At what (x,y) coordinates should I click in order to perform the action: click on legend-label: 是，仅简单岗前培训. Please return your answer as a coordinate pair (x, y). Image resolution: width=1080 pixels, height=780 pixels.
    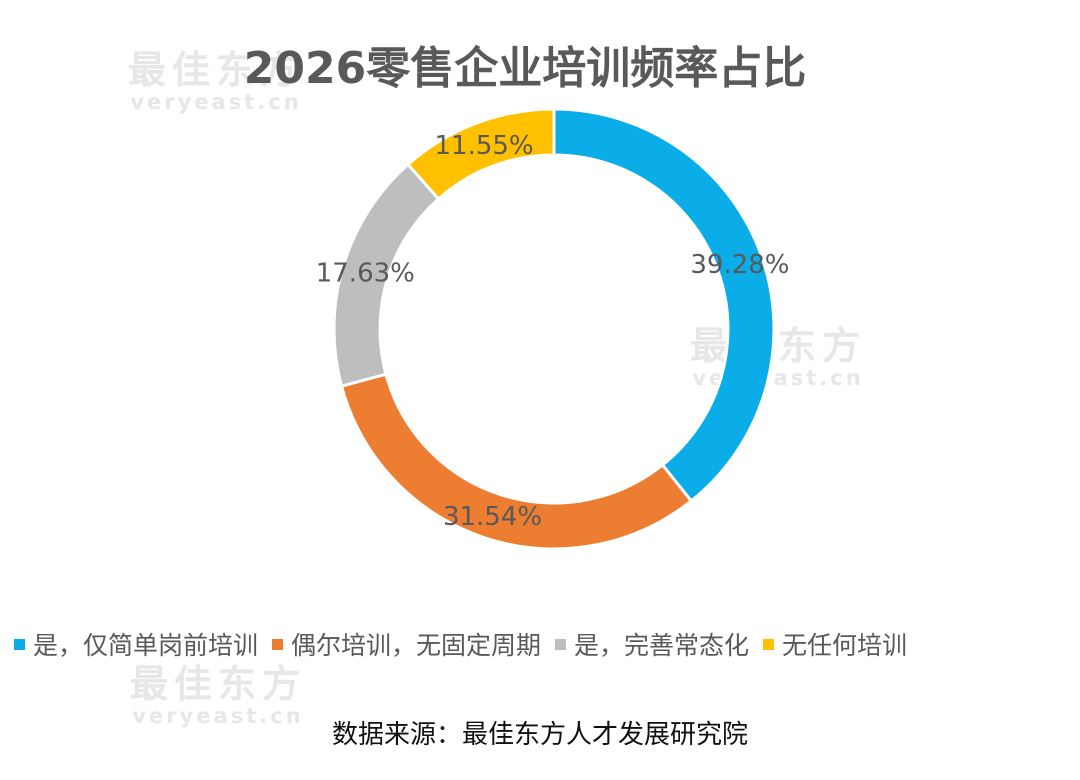
    Looking at the image, I should click on (146, 645).